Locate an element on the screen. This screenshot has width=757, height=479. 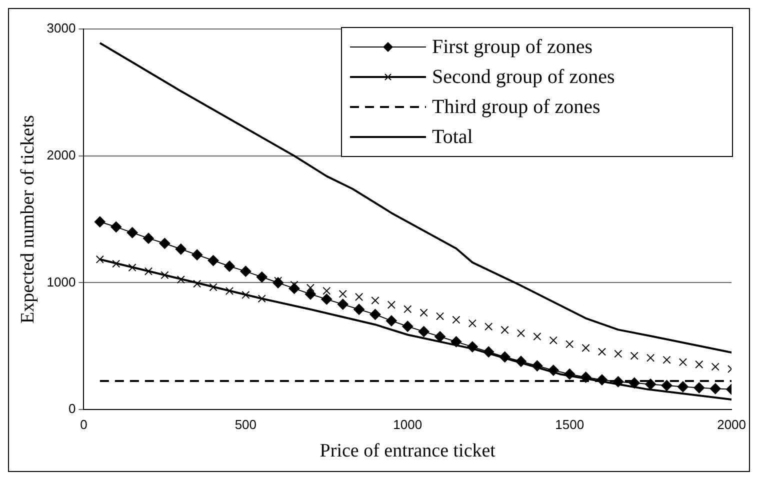
y-tick-label: 0 is located at coordinates (72, 408).